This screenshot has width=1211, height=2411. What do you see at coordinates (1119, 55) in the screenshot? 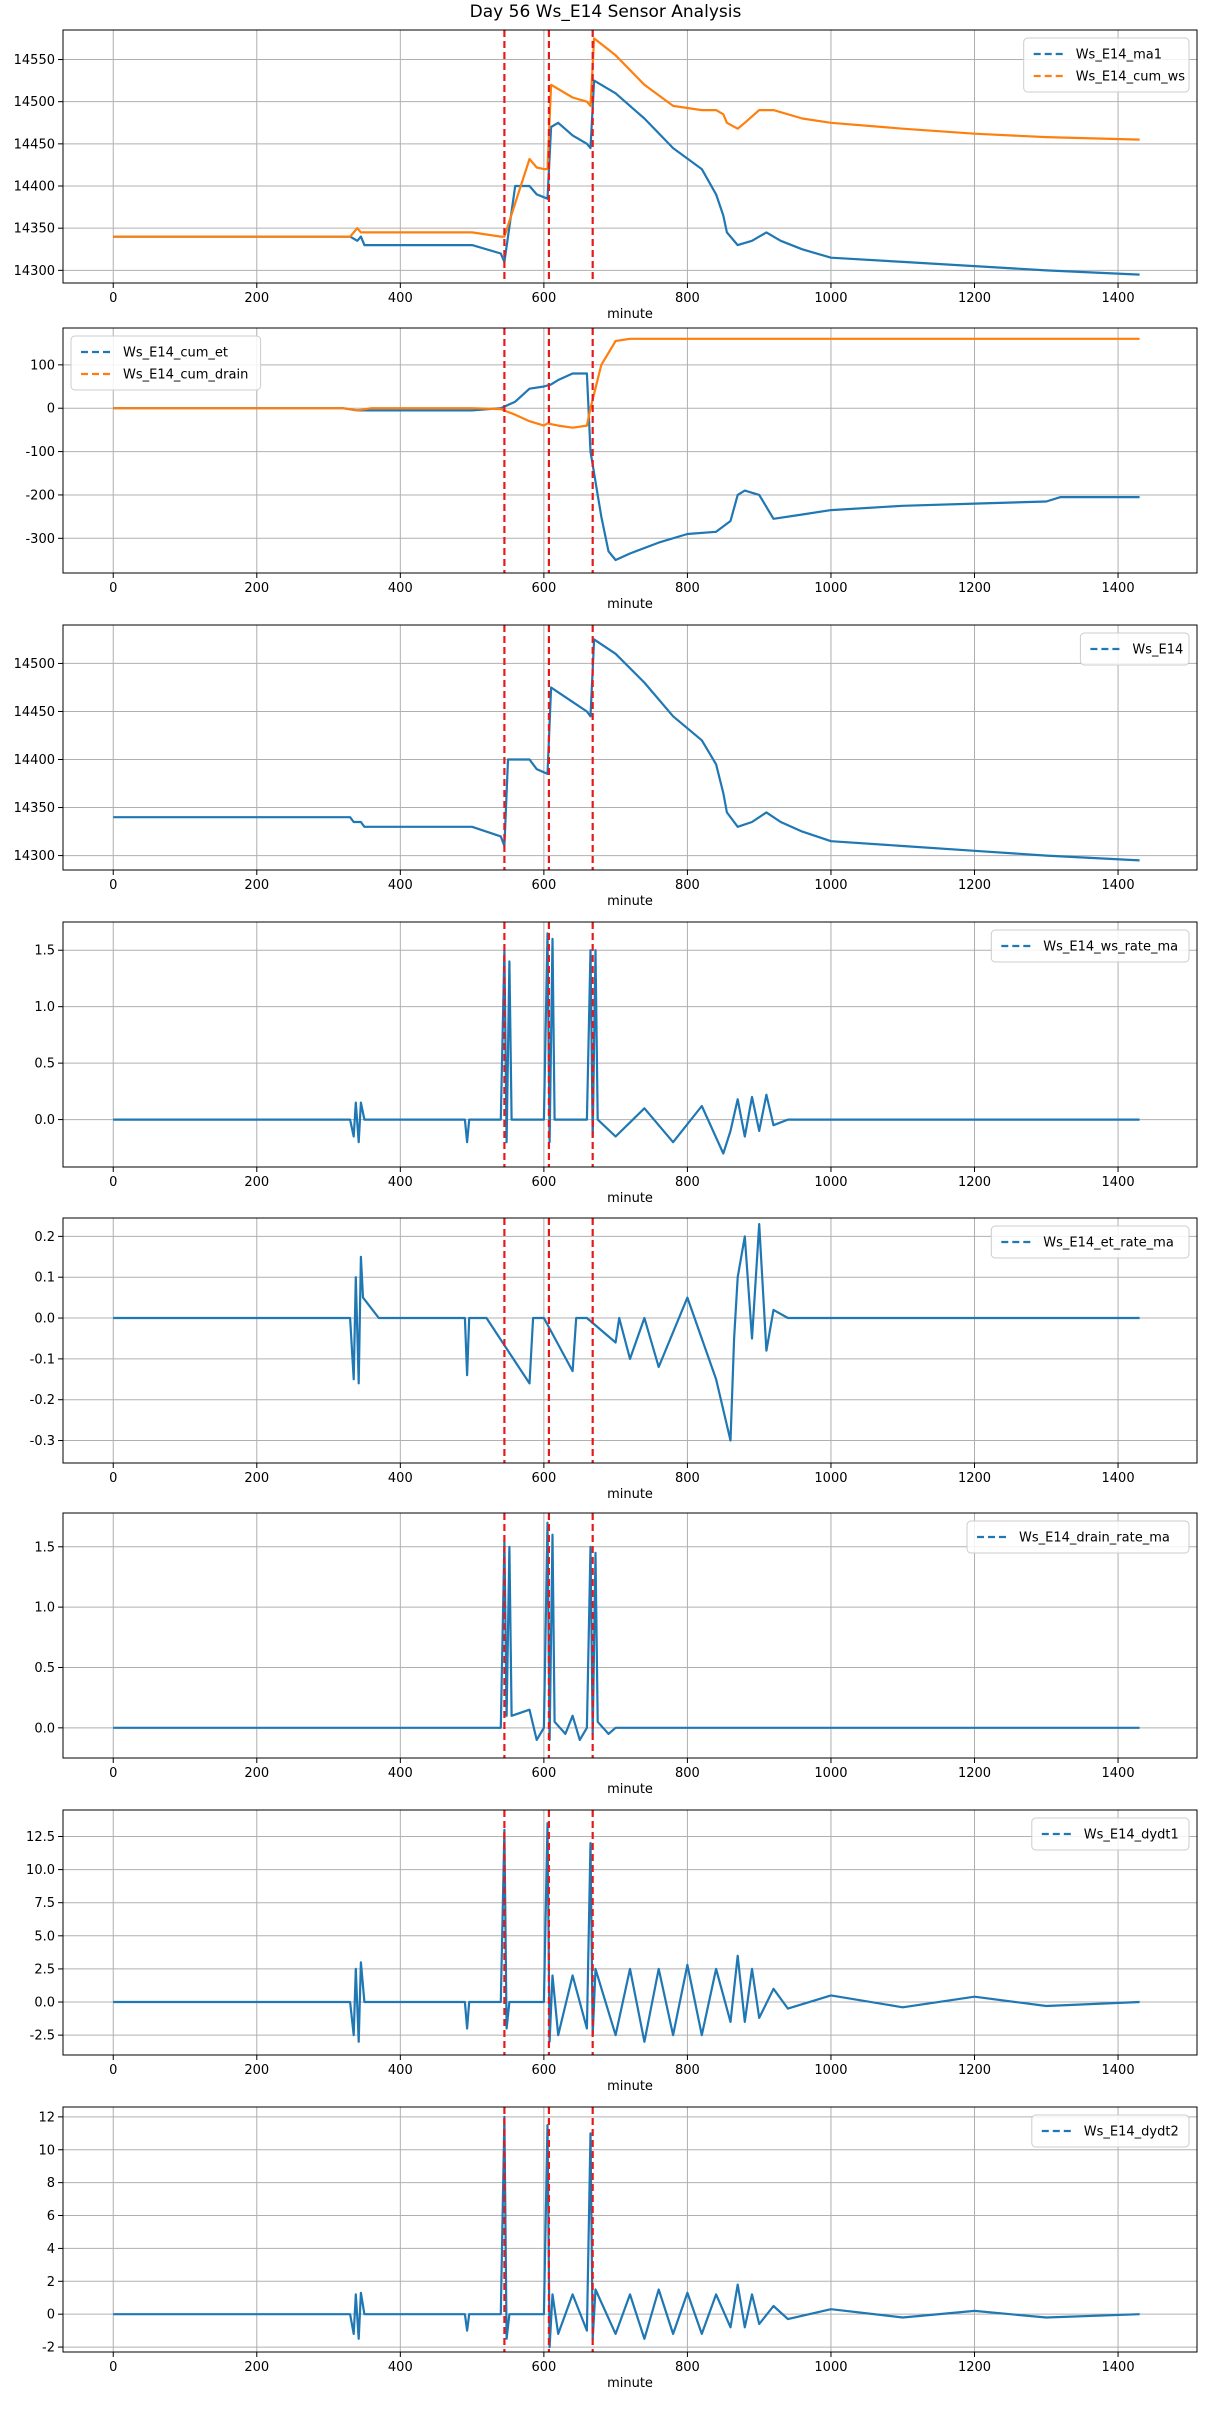
I see `legend-entry: Ws_E14_ma1` at bounding box center [1119, 55].